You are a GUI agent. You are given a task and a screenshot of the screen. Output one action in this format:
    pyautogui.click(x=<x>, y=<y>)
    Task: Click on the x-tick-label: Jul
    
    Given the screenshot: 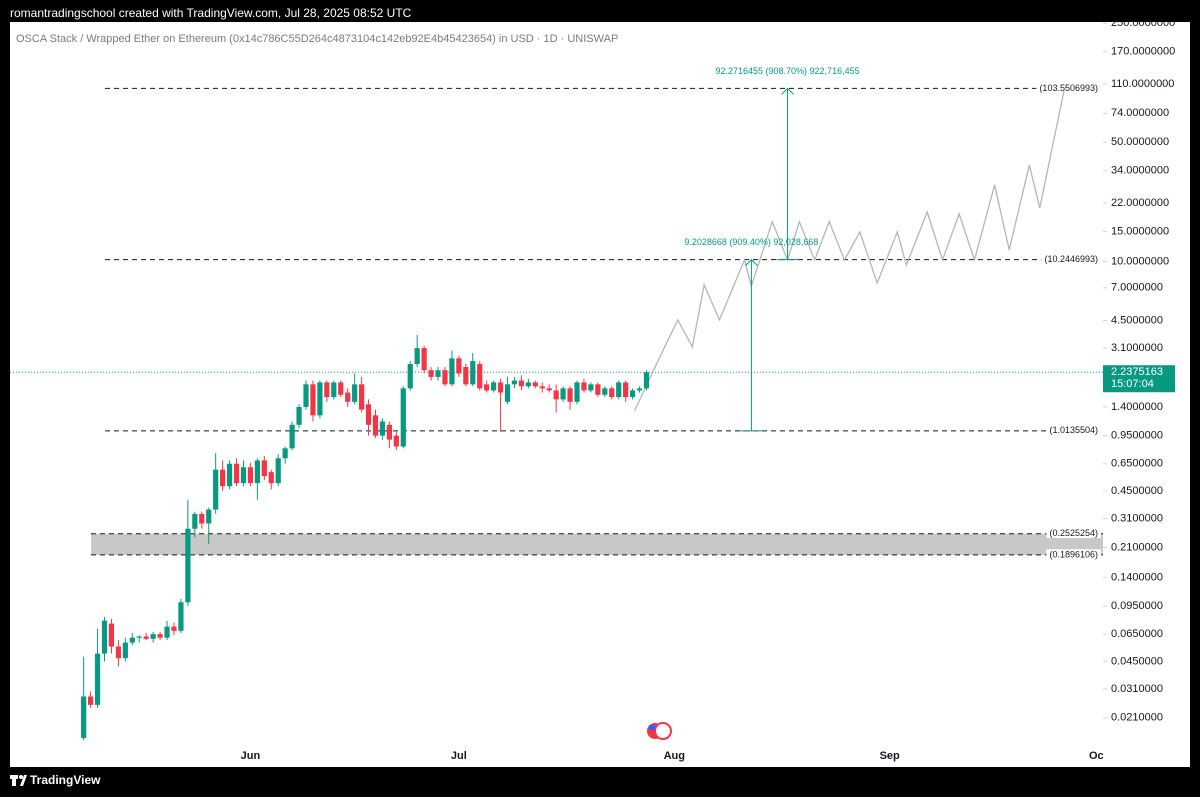 What is the action you would take?
    pyautogui.click(x=459, y=756)
    